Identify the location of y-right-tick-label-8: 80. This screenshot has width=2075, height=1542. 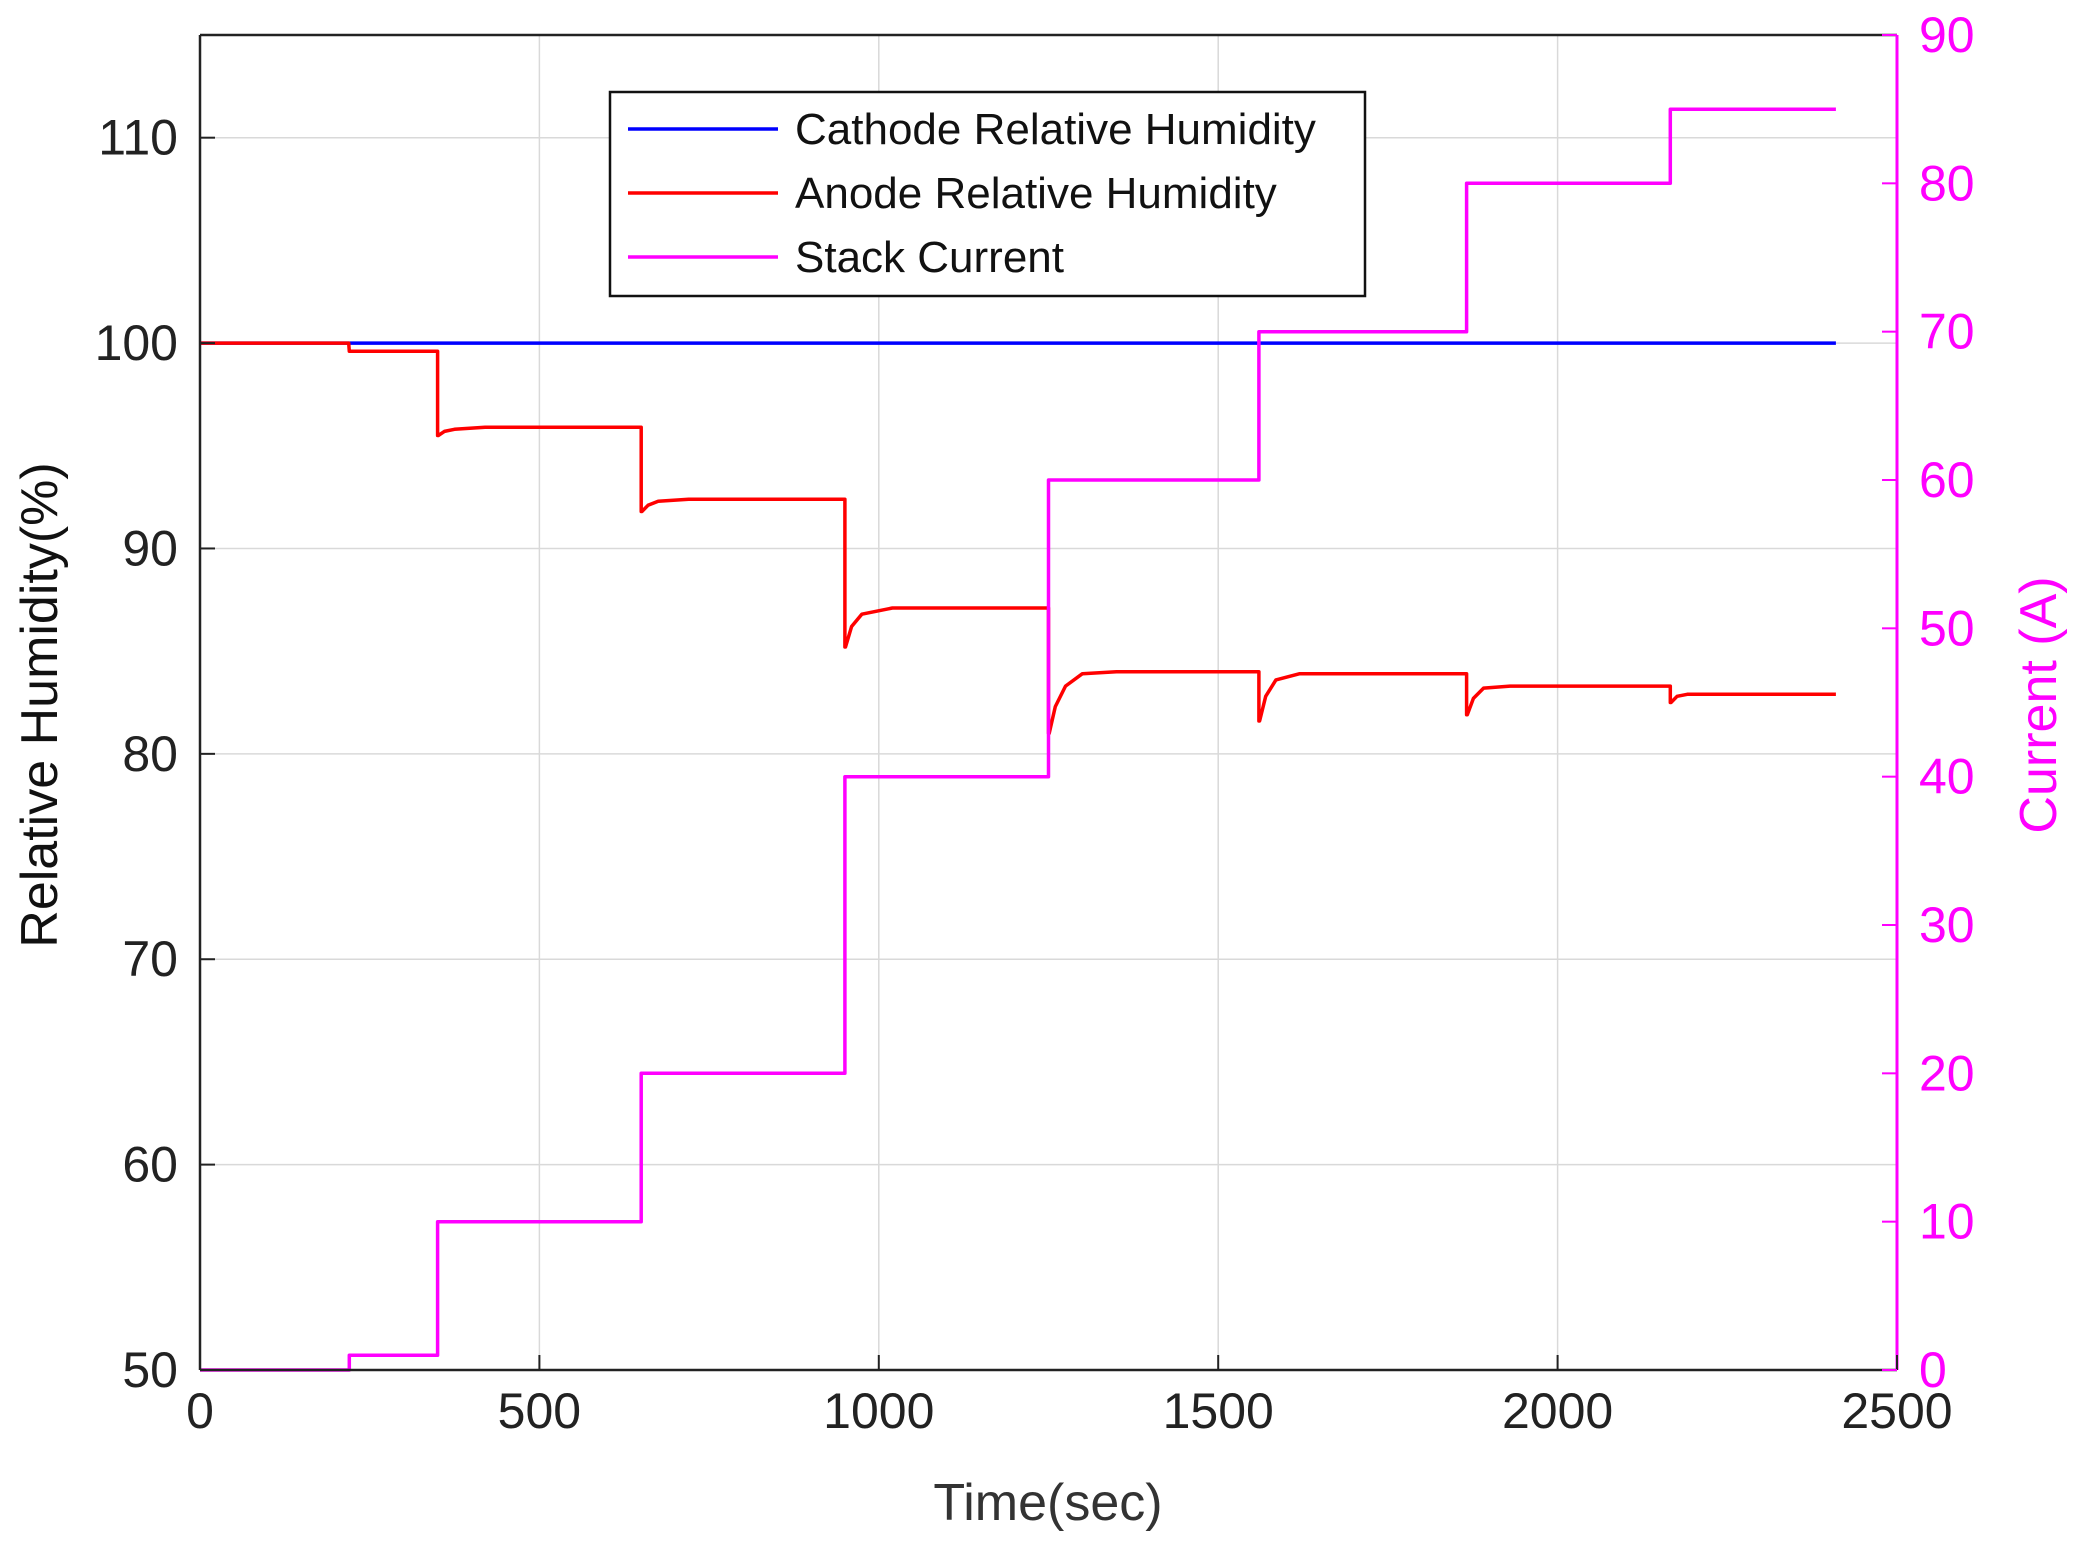
(1947, 183).